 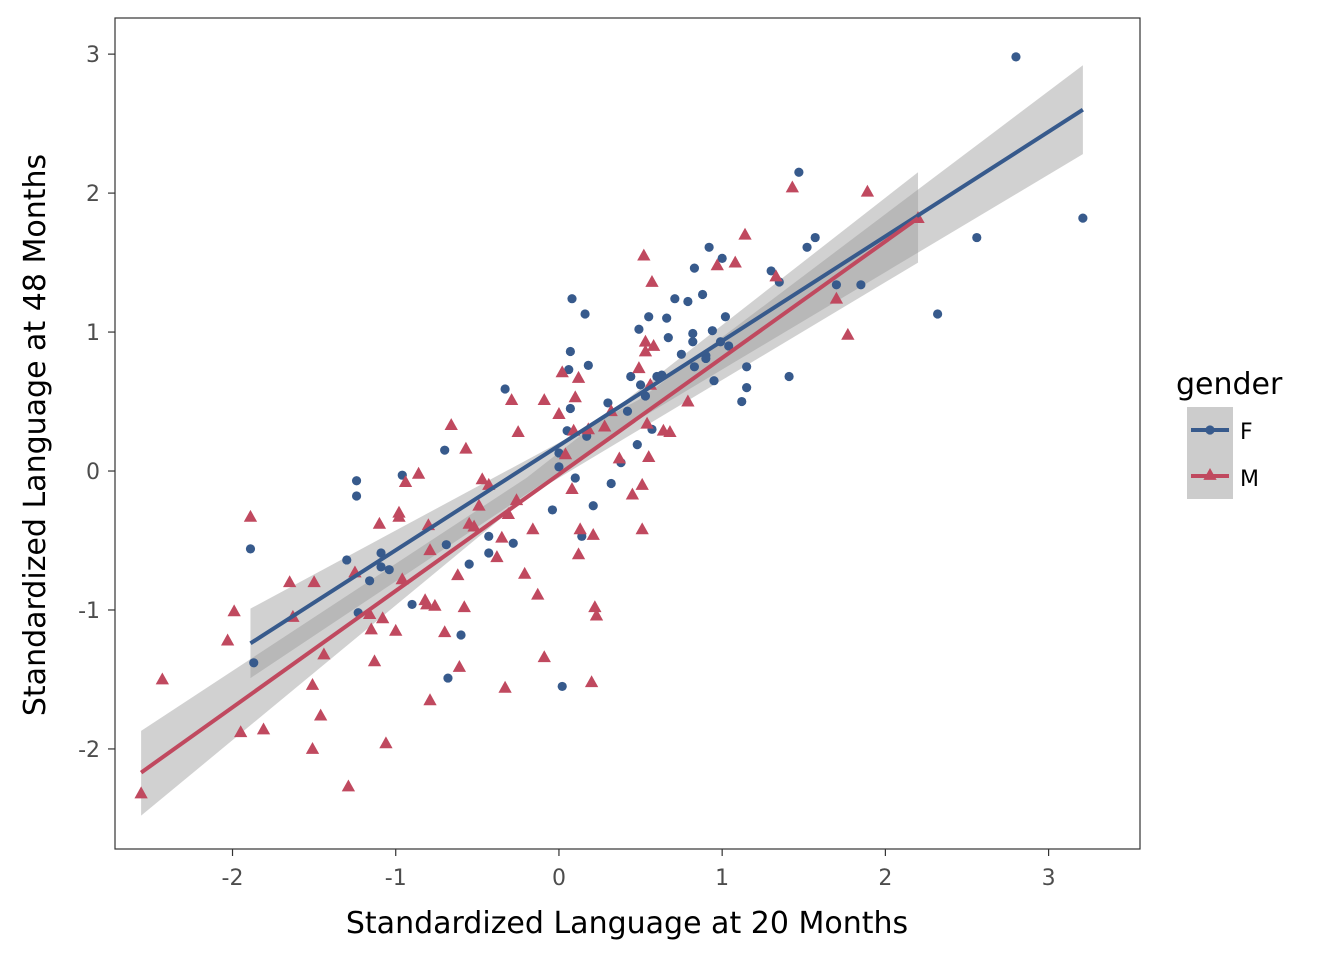 What do you see at coordinates (1049, 878) in the screenshot?
I see `x-tick-label: 3` at bounding box center [1049, 878].